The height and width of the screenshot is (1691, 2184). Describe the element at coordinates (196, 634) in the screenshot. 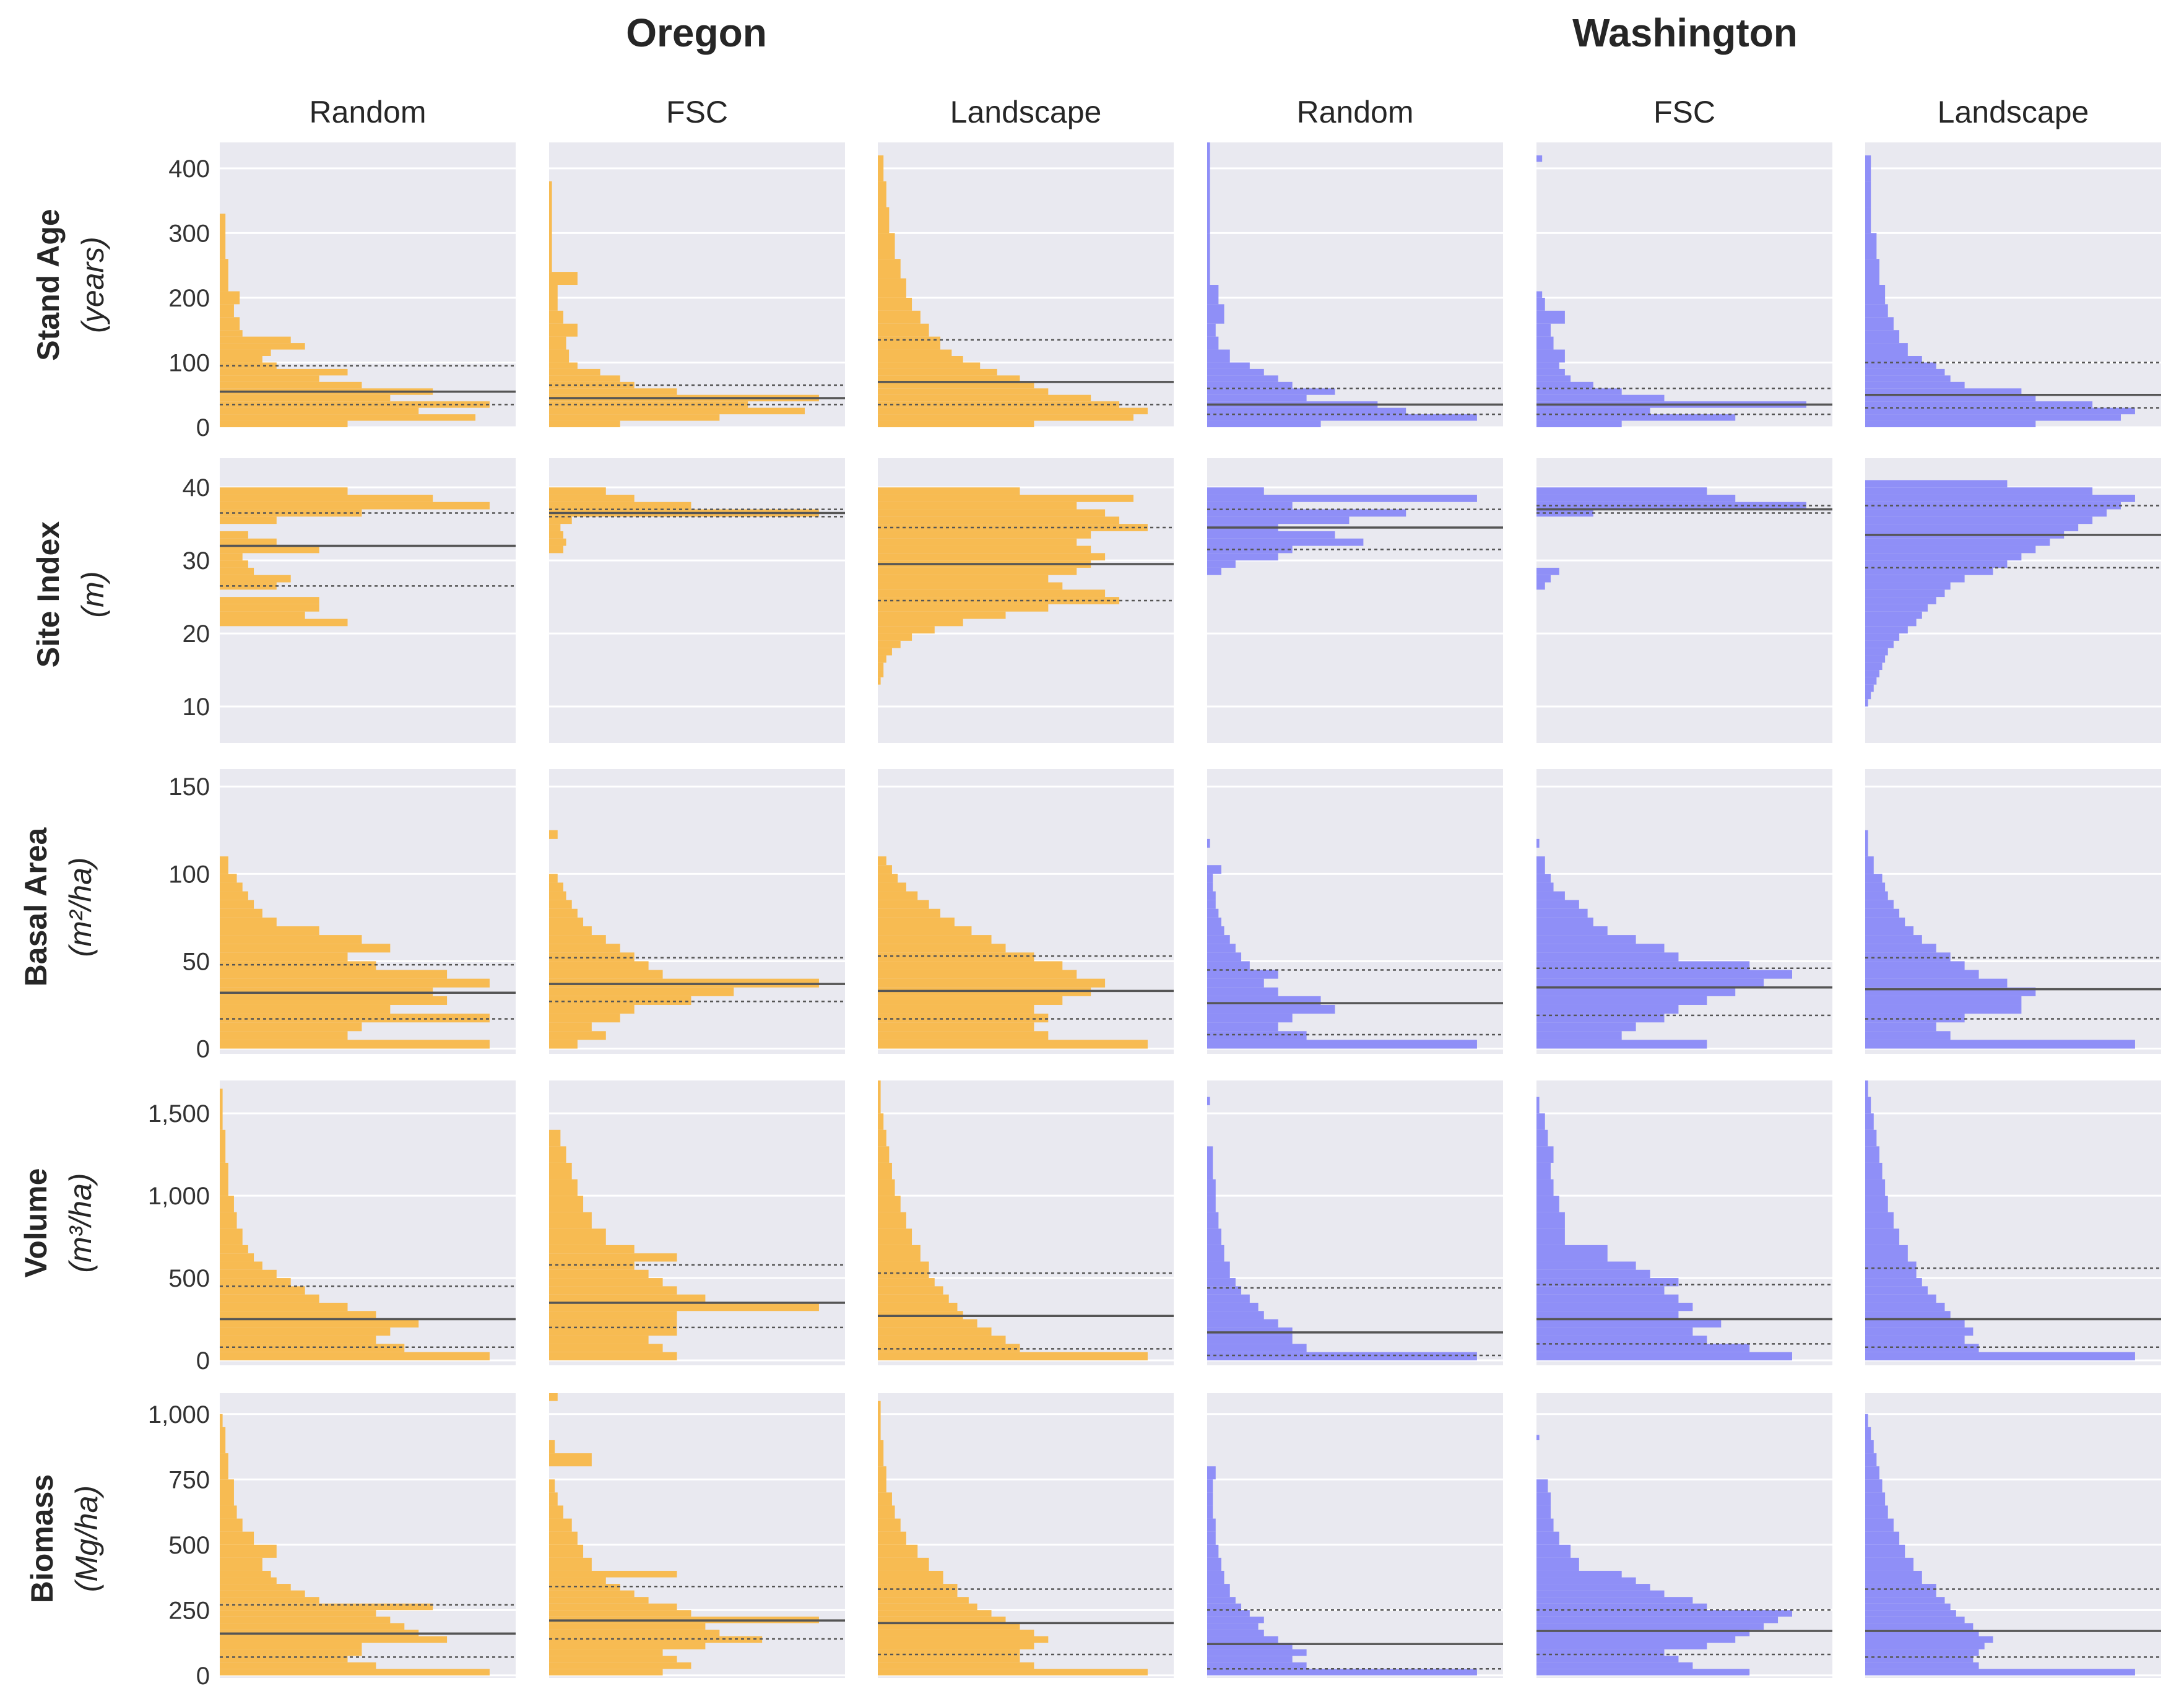

I see `y-tick-label-site_index: 20` at that location.